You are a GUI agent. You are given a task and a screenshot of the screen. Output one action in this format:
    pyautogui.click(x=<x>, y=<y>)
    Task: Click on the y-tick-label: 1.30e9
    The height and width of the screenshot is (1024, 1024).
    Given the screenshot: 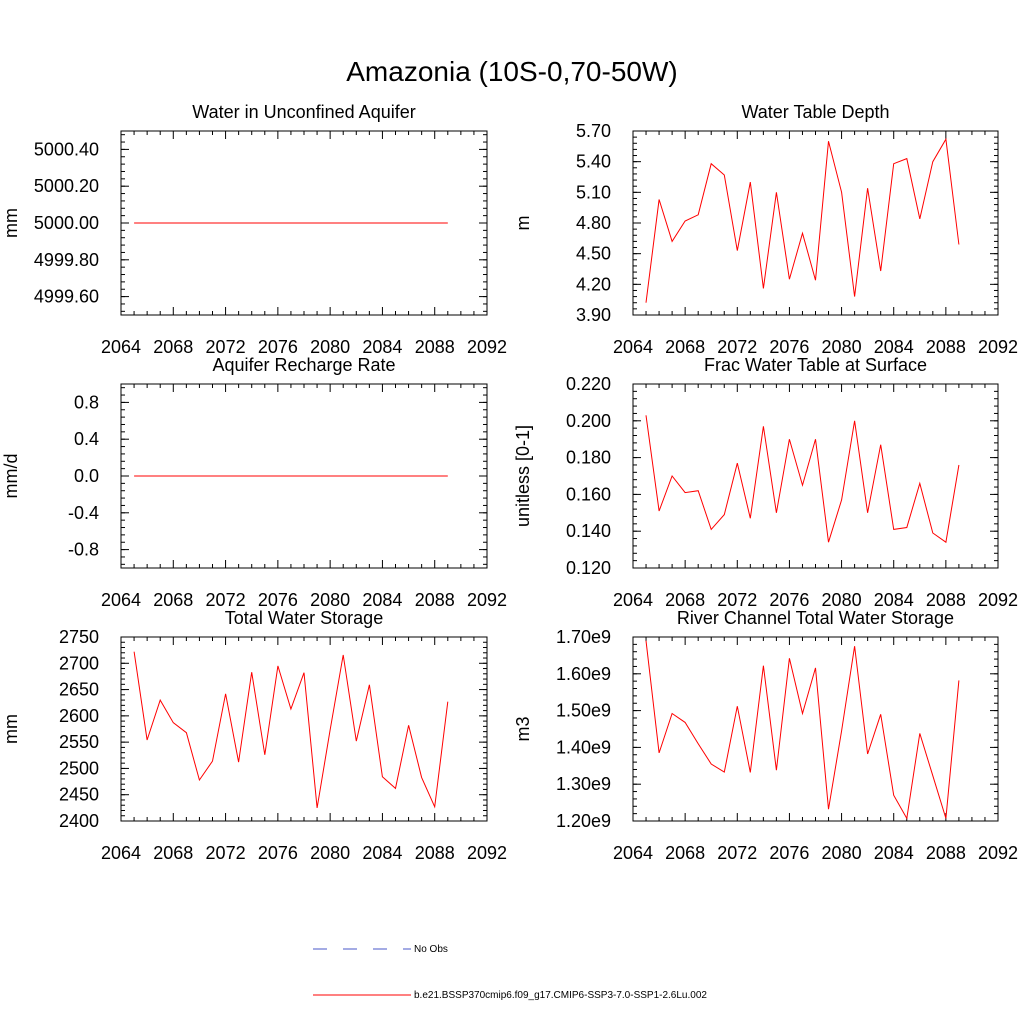 What is the action you would take?
    pyautogui.click(x=583, y=784)
    